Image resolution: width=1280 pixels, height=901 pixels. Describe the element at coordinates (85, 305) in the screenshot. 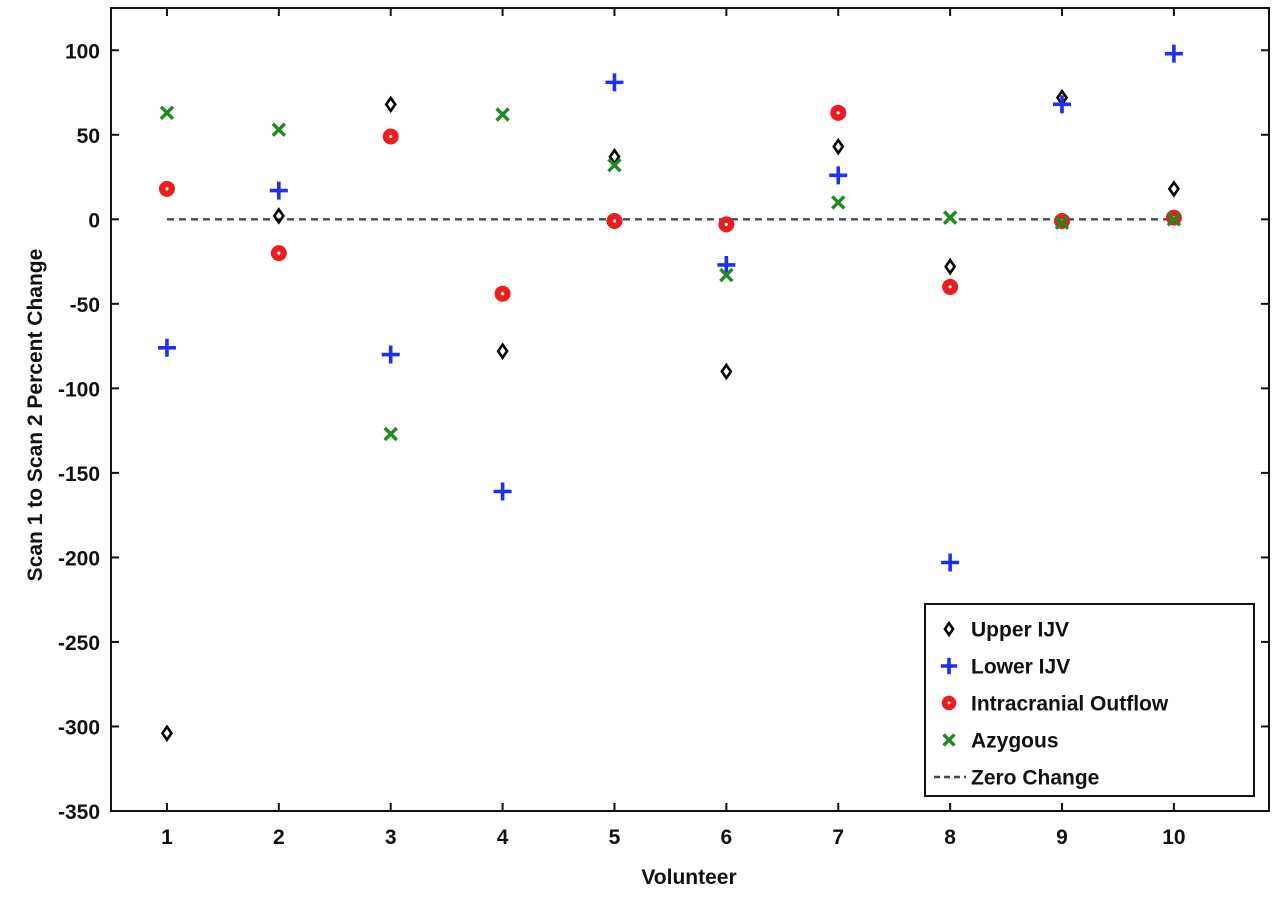

I see `y-tick-label: -50` at that location.